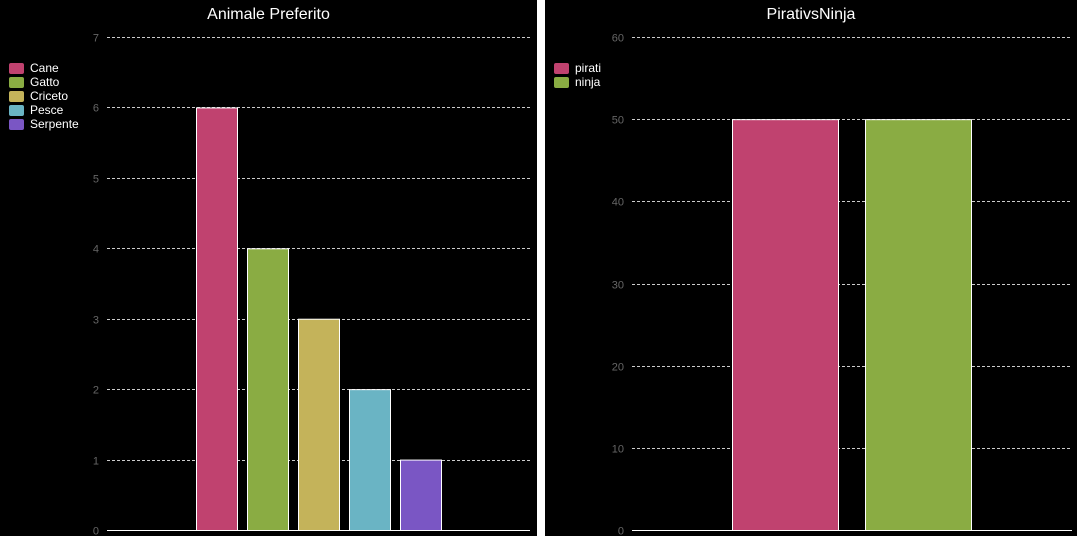 The height and width of the screenshot is (536, 1077). What do you see at coordinates (370, 460) in the screenshot?
I see `bar-pesce` at bounding box center [370, 460].